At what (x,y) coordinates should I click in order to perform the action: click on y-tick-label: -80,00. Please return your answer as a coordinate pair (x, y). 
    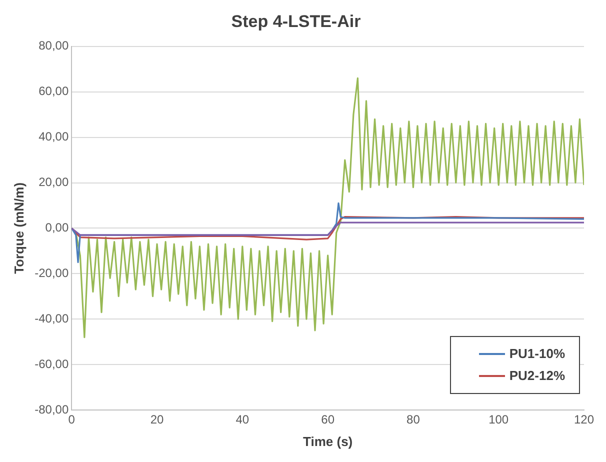
    Looking at the image, I should click on (51, 409).